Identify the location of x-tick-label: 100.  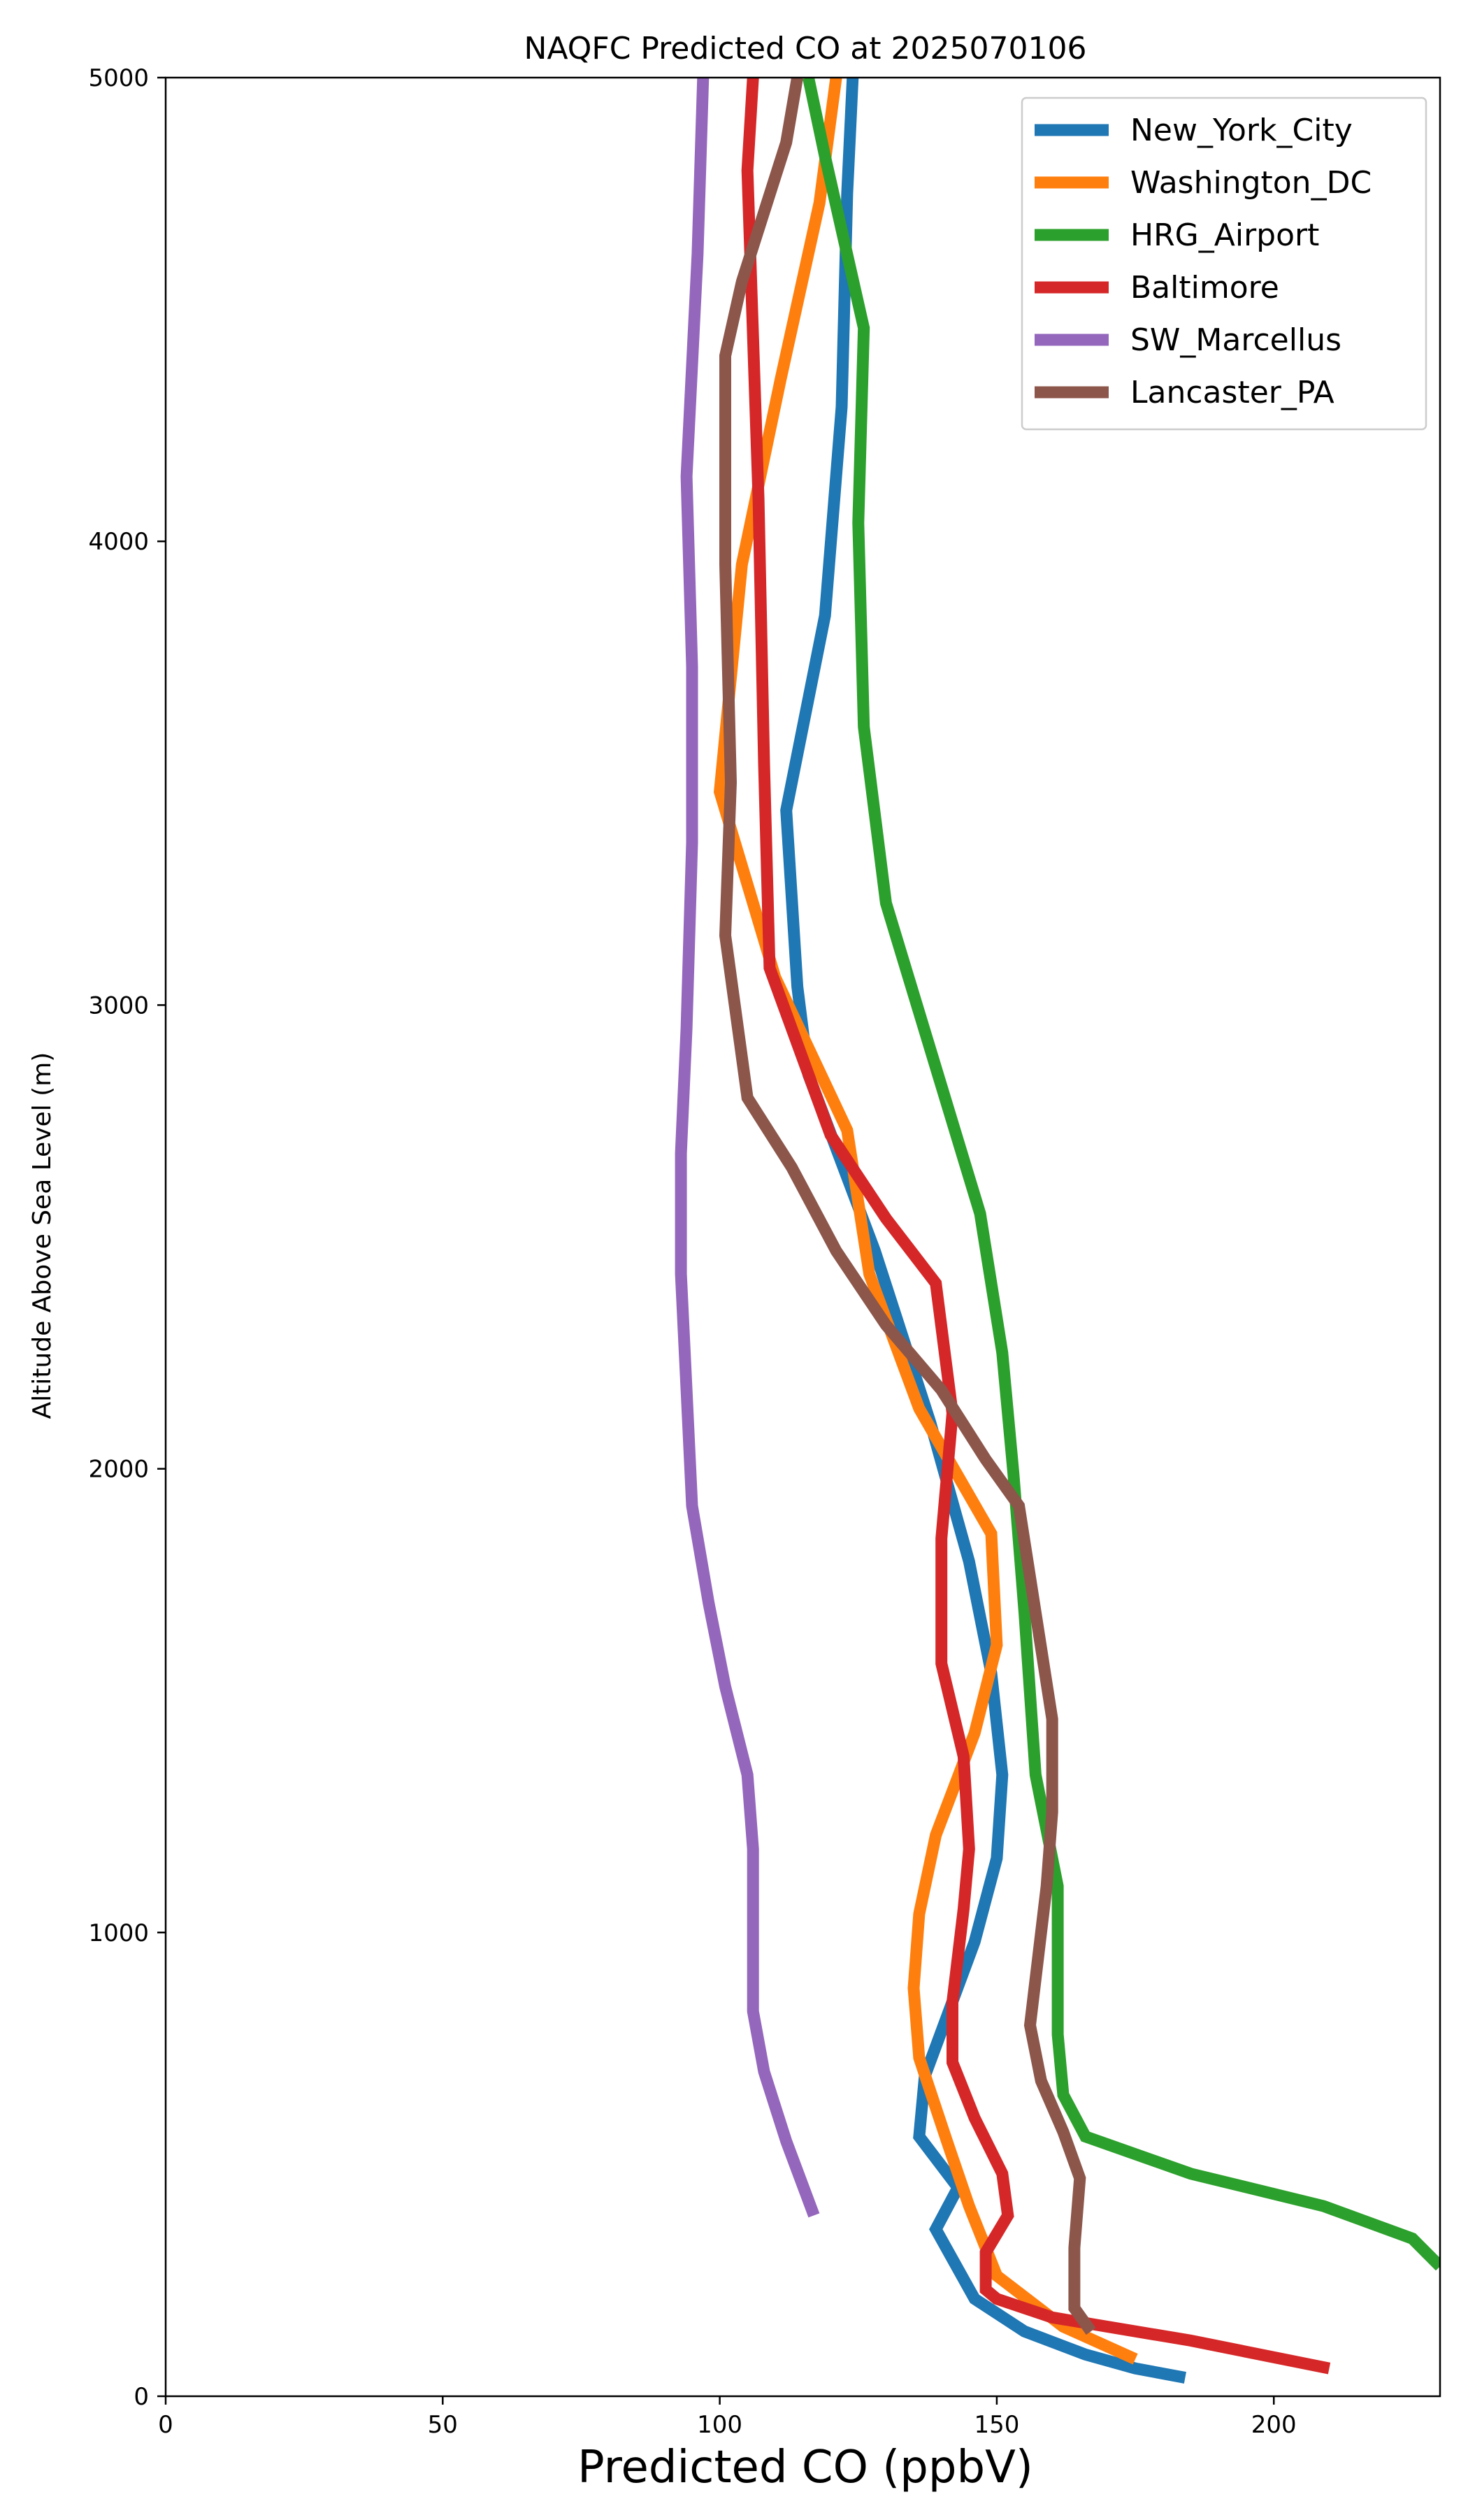
(719, 2425).